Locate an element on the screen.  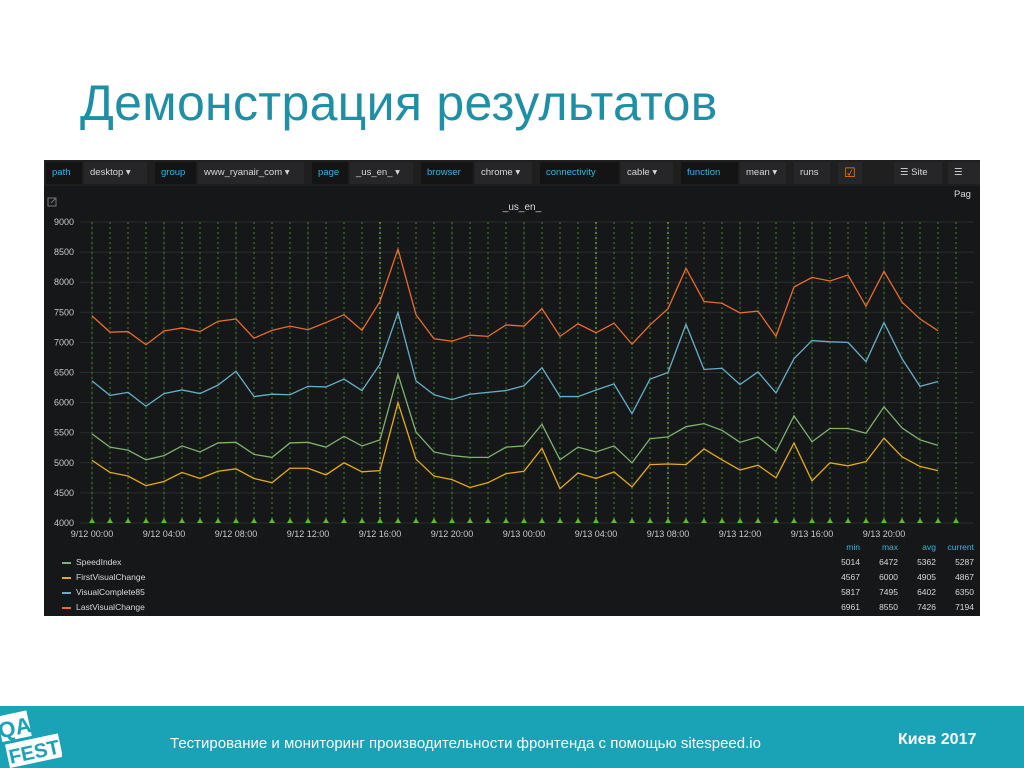
legend-current-value: 4867 is located at coordinates (964, 577).